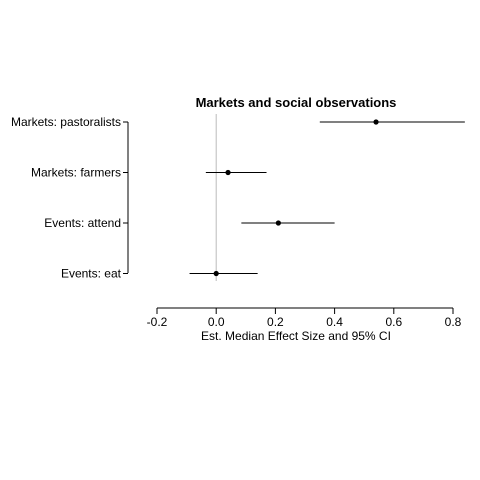  What do you see at coordinates (216, 322) in the screenshot?
I see `x-tick-label: 0.0` at bounding box center [216, 322].